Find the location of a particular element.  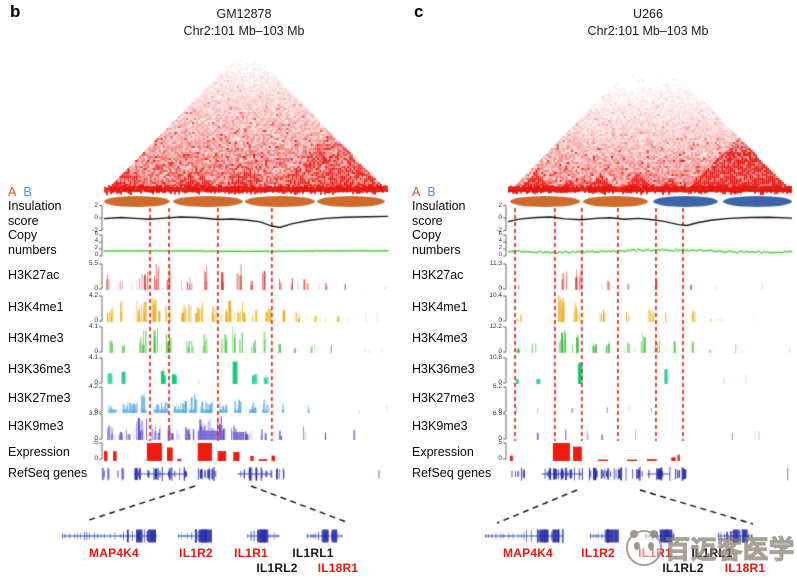

axis-value: 5.5 is located at coordinates (93, 263).